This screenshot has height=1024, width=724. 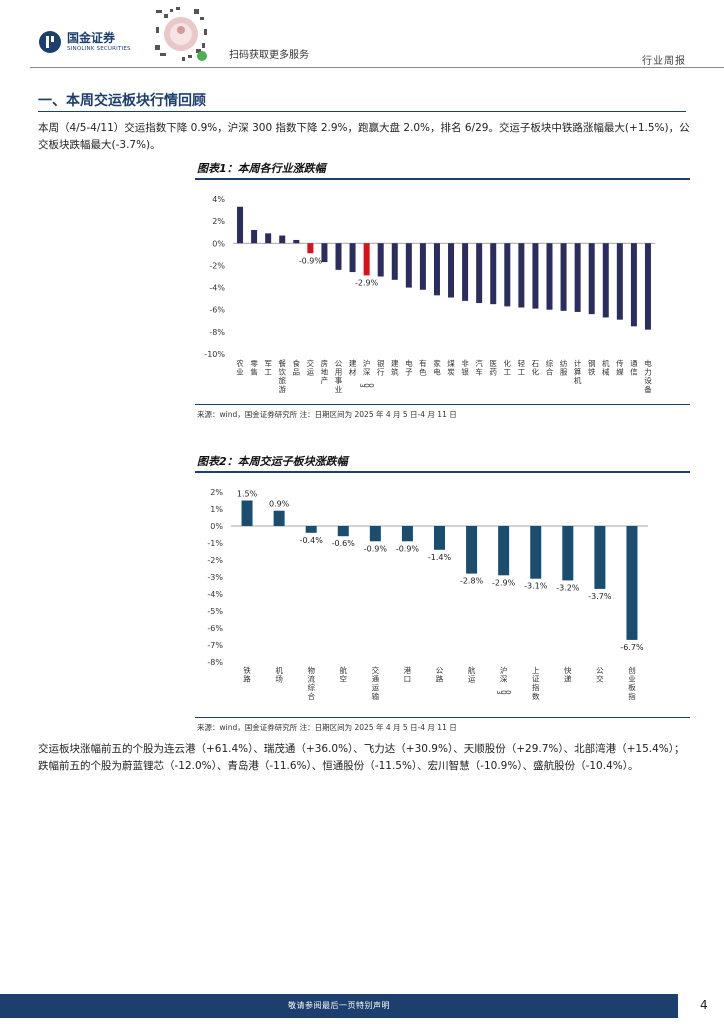 What do you see at coordinates (600, 596) in the screenshot?
I see `data-label: -3.7%` at bounding box center [600, 596].